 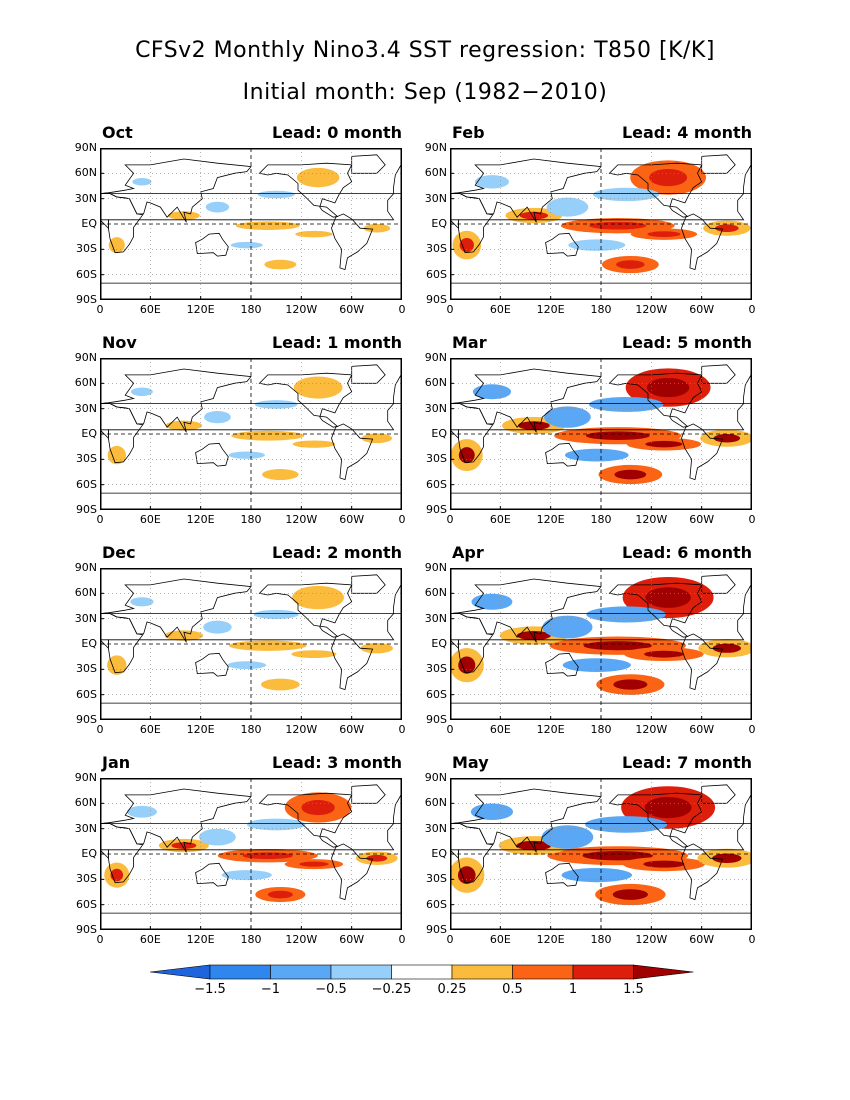 What do you see at coordinates (425, 92) in the screenshot?
I see `title-line-2: Initial month: Sep (1982−2010)` at bounding box center [425, 92].